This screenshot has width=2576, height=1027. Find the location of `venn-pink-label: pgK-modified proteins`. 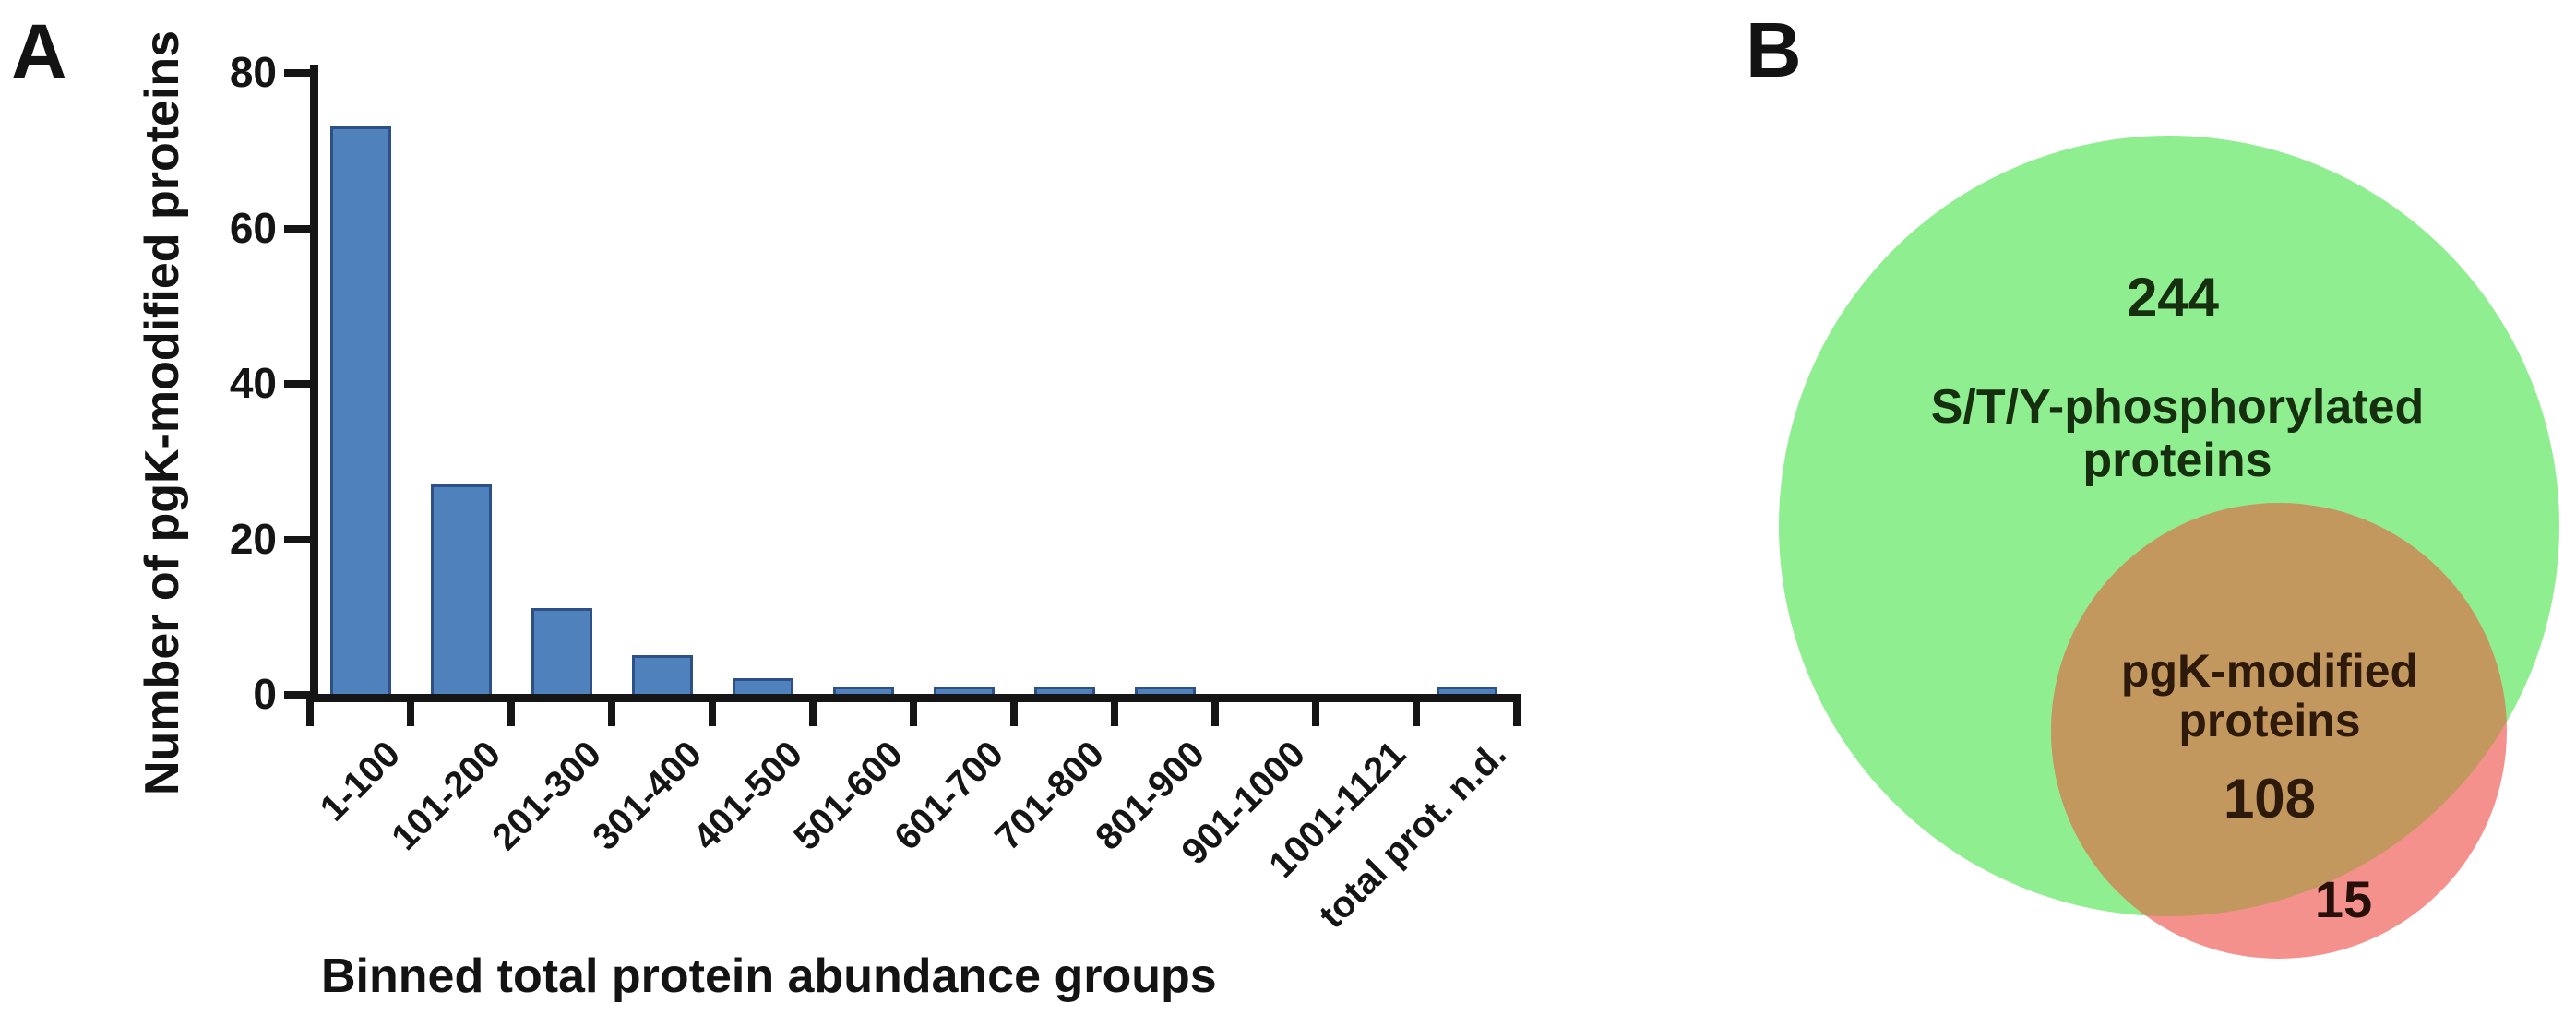

venn-pink-label: pgK-modified proteins is located at coordinates (2269, 696).